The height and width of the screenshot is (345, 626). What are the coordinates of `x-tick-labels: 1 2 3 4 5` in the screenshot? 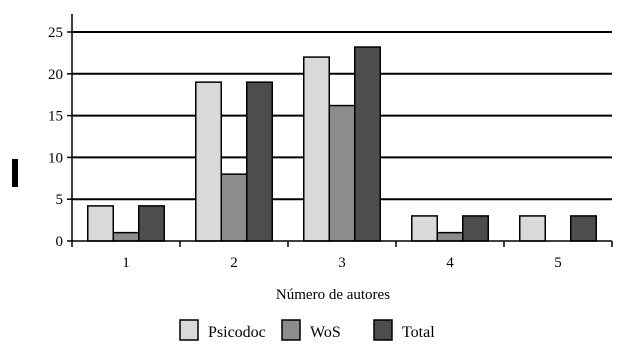 It's located at (342, 256).